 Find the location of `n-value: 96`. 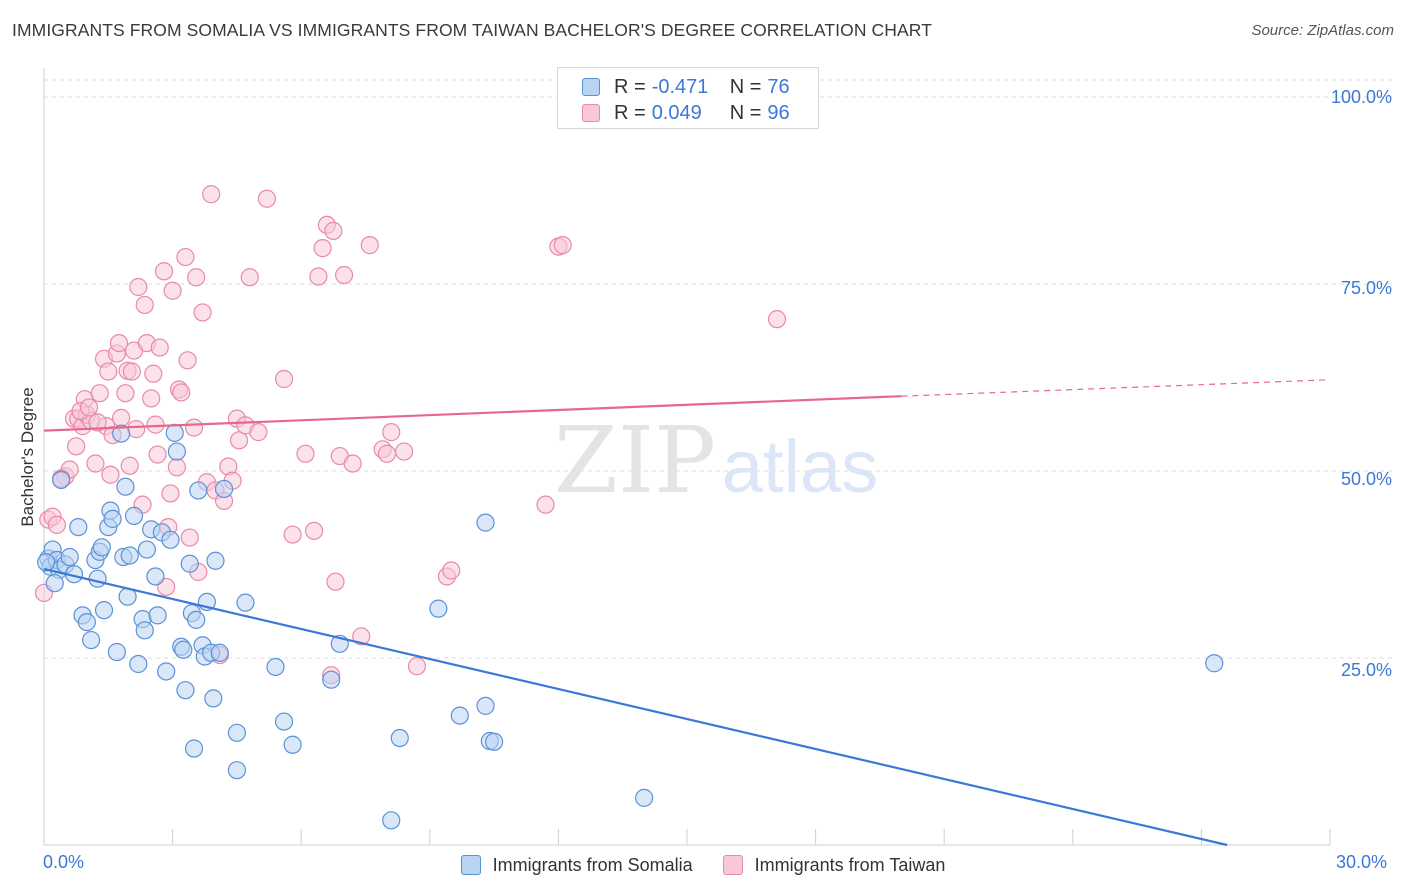

n-value: 96 is located at coordinates (778, 112).